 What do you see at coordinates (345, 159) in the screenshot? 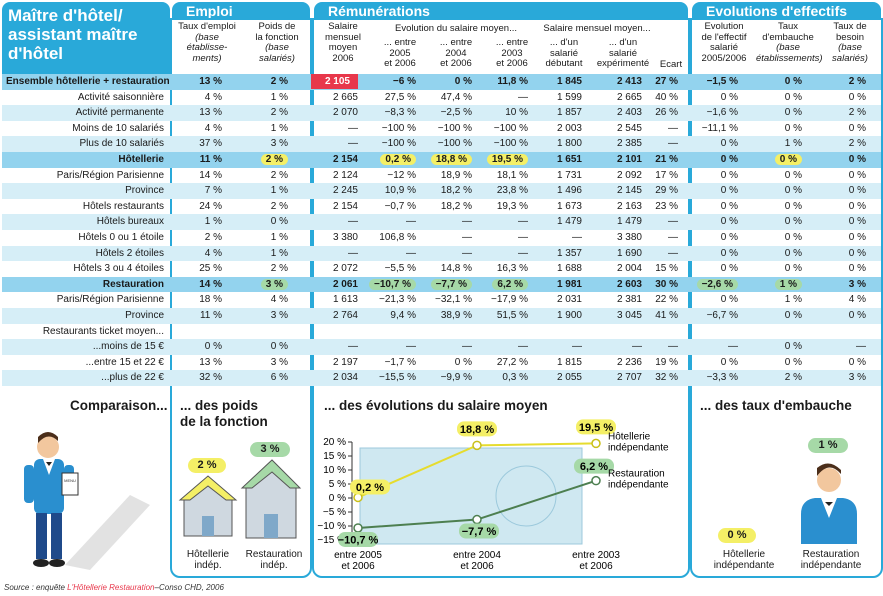
I see `cell-value: 2 154` at bounding box center [345, 159].